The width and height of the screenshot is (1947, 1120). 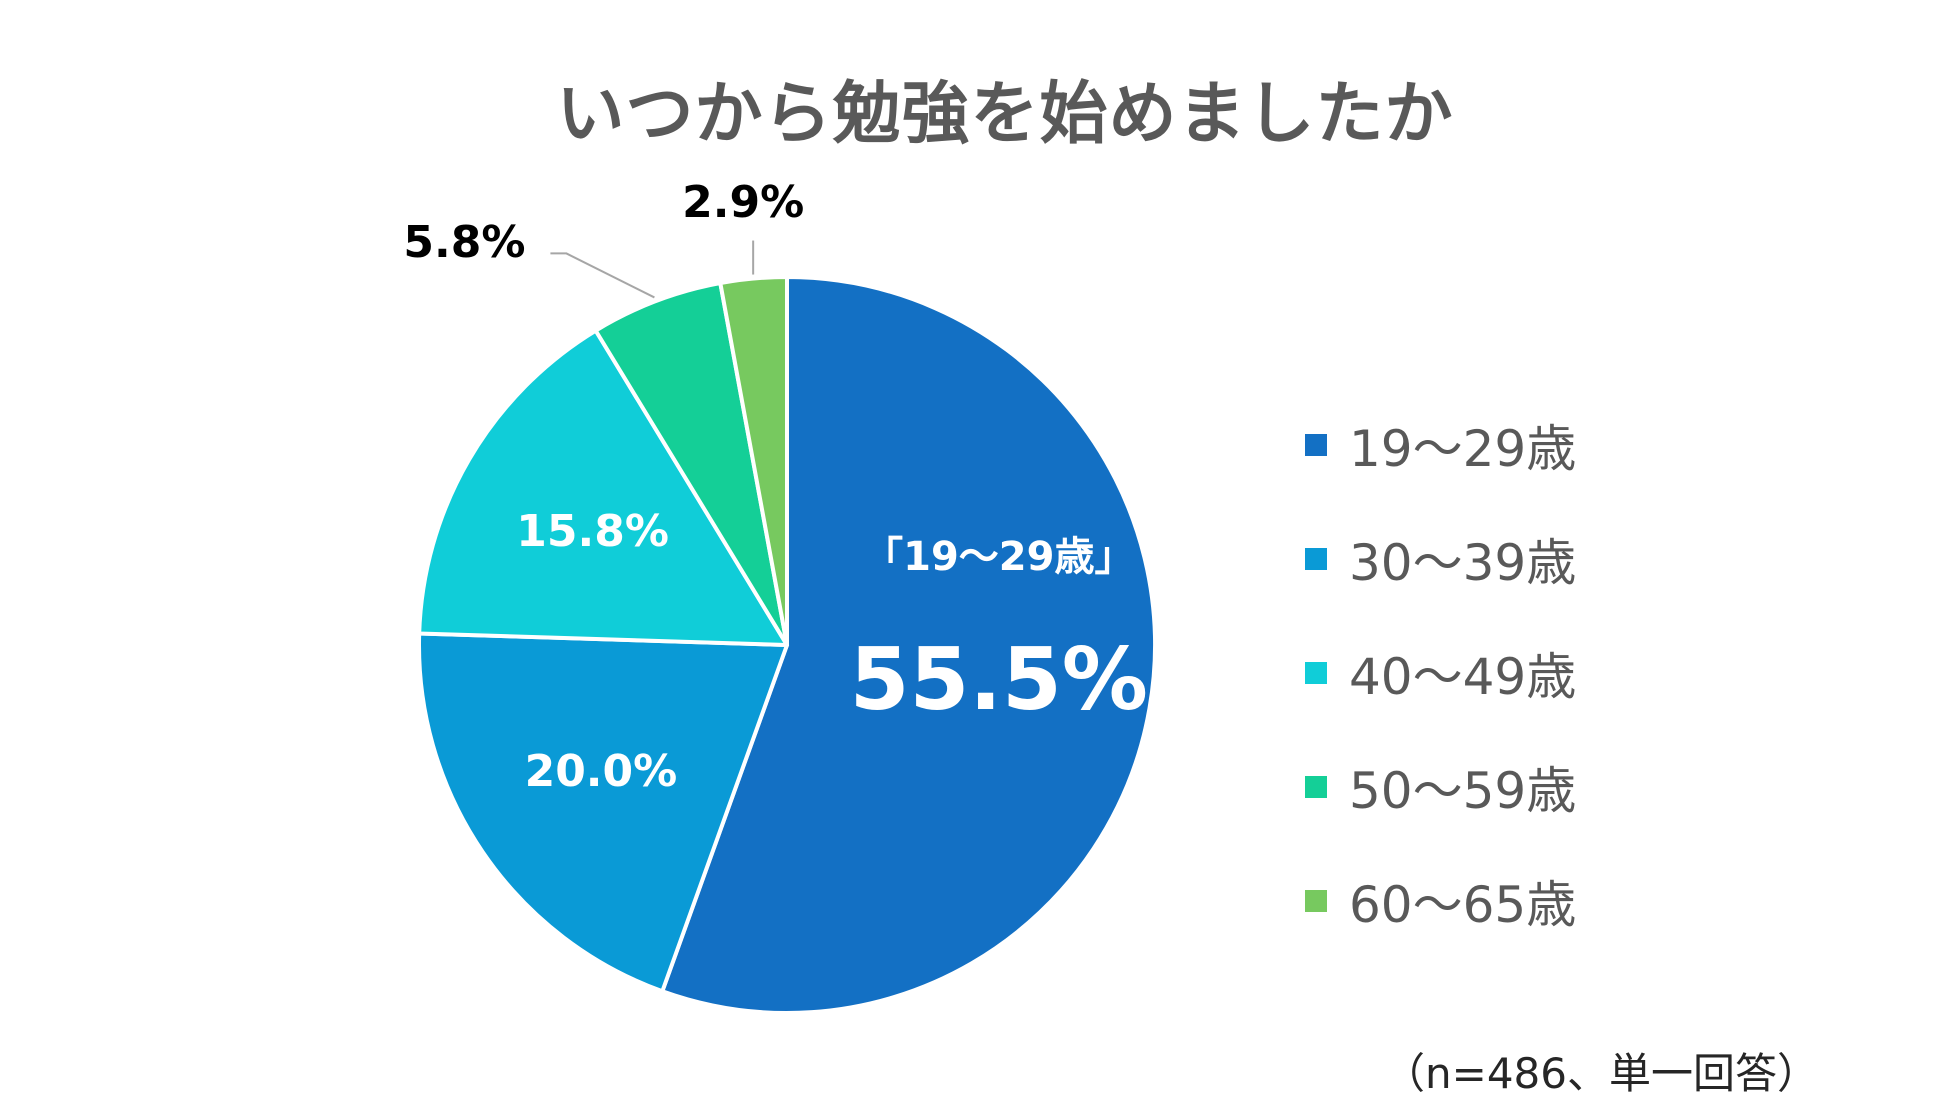 What do you see at coordinates (601, 771) in the screenshot?
I see `slice-value-label: 20.0%` at bounding box center [601, 771].